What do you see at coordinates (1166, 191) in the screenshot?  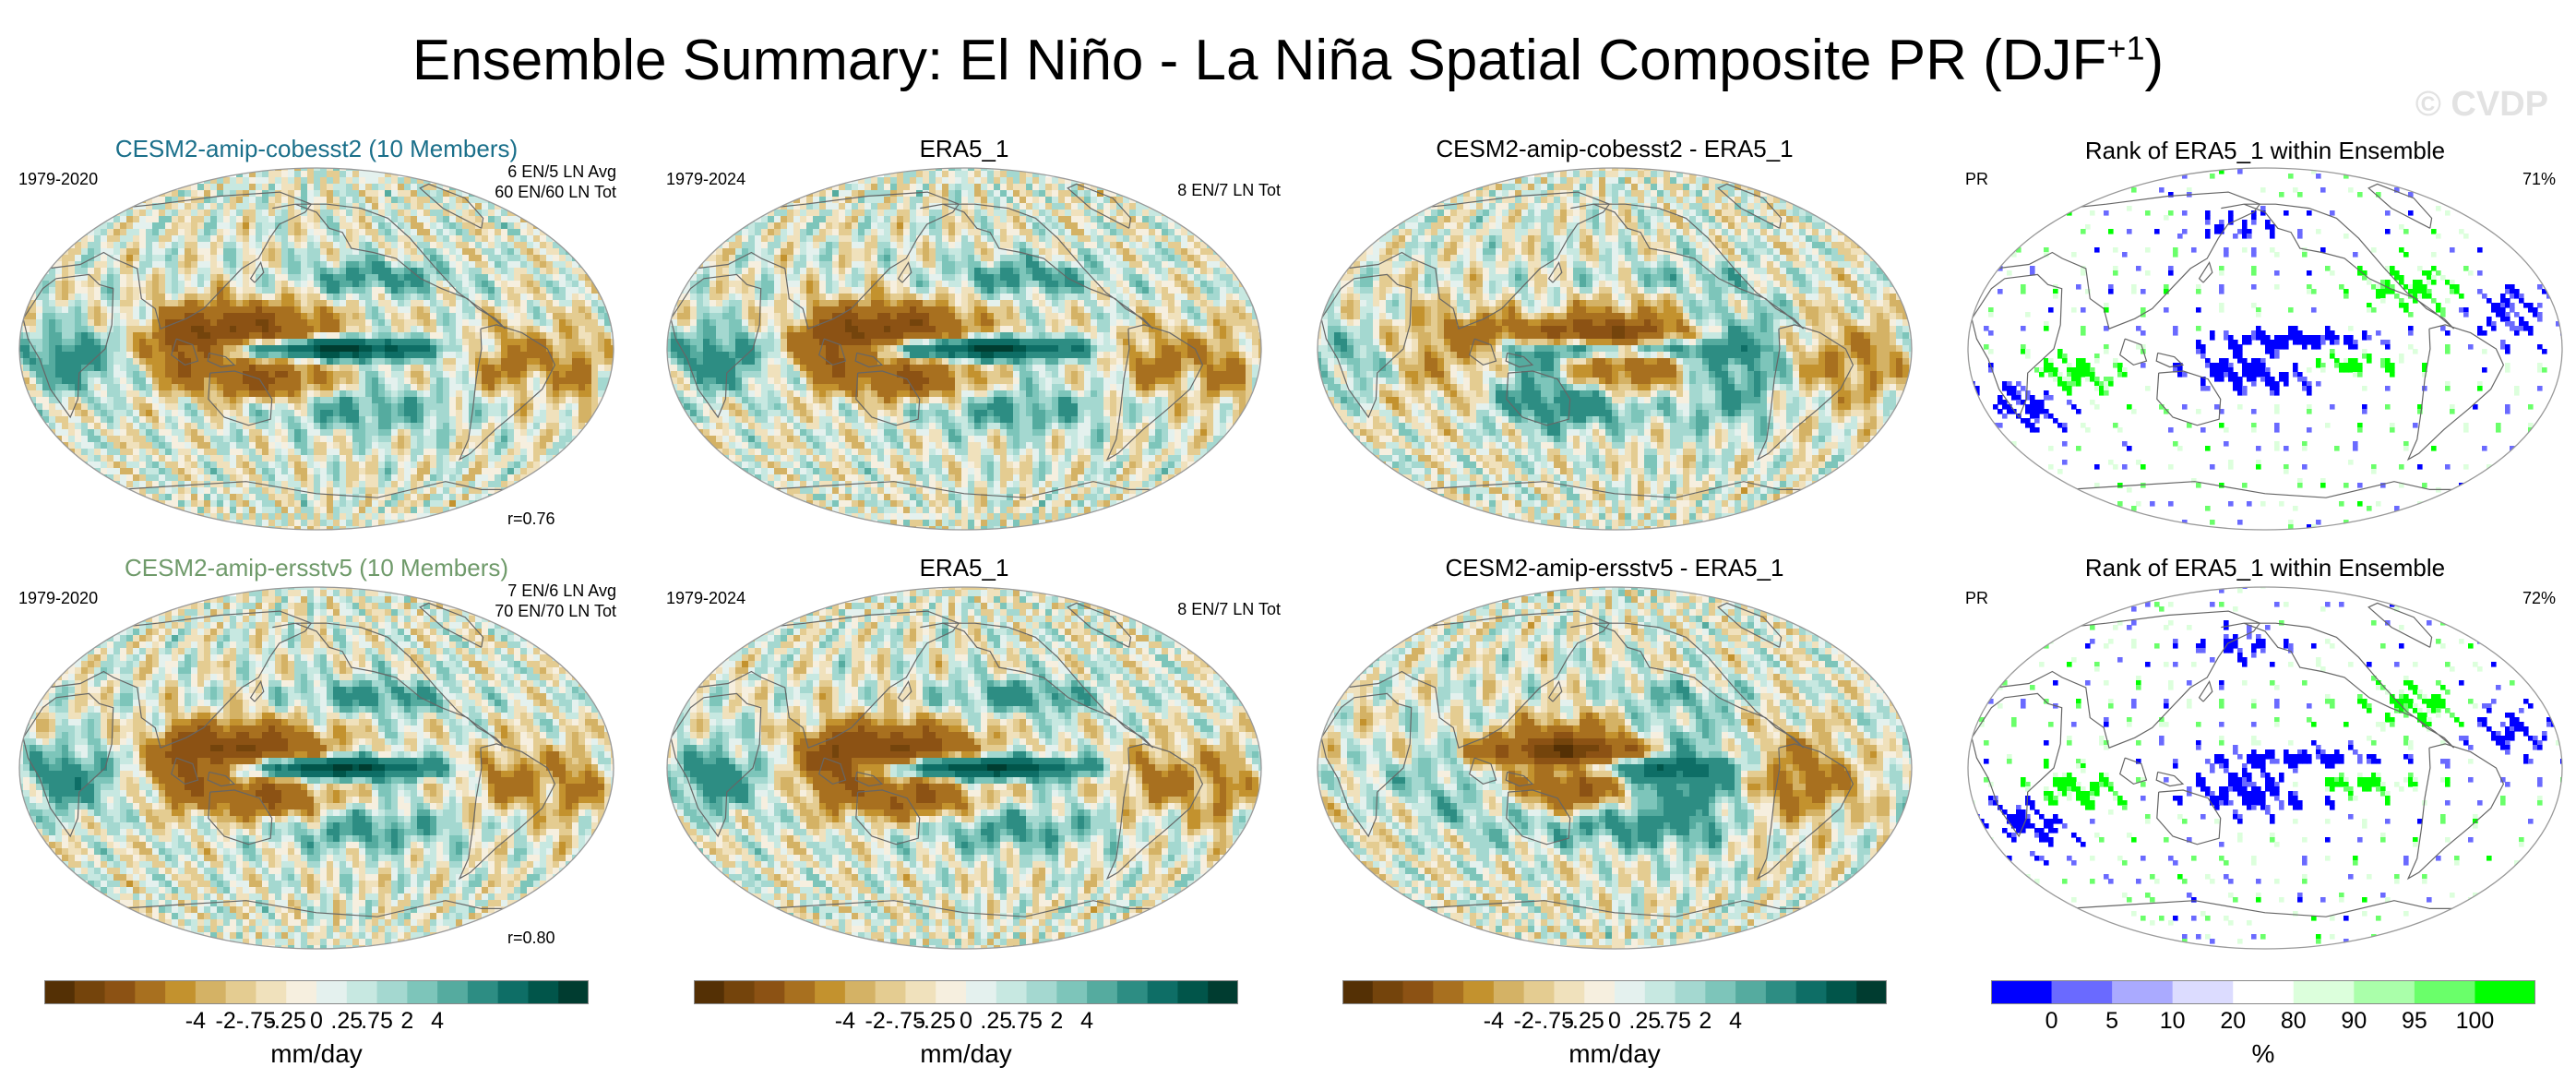 I see `row1-obs-stats: 8 EN/7 LN Tot` at bounding box center [1166, 191].